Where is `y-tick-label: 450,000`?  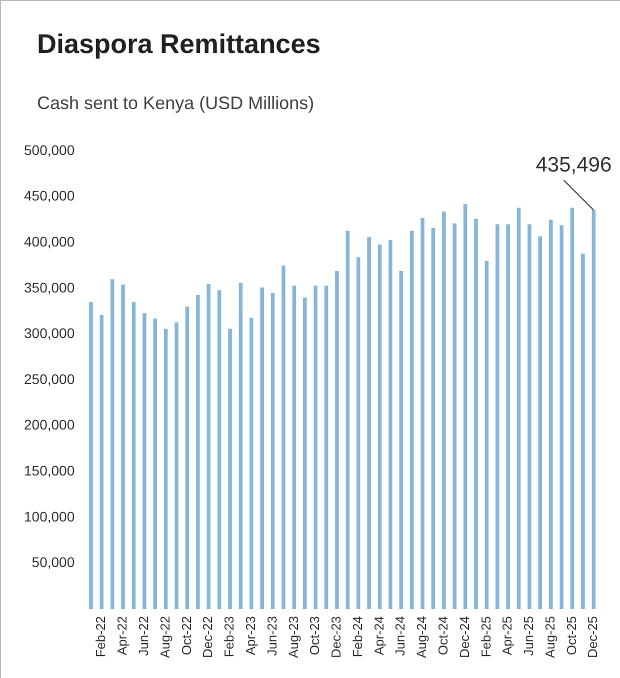 y-tick-label: 450,000 is located at coordinates (49, 196).